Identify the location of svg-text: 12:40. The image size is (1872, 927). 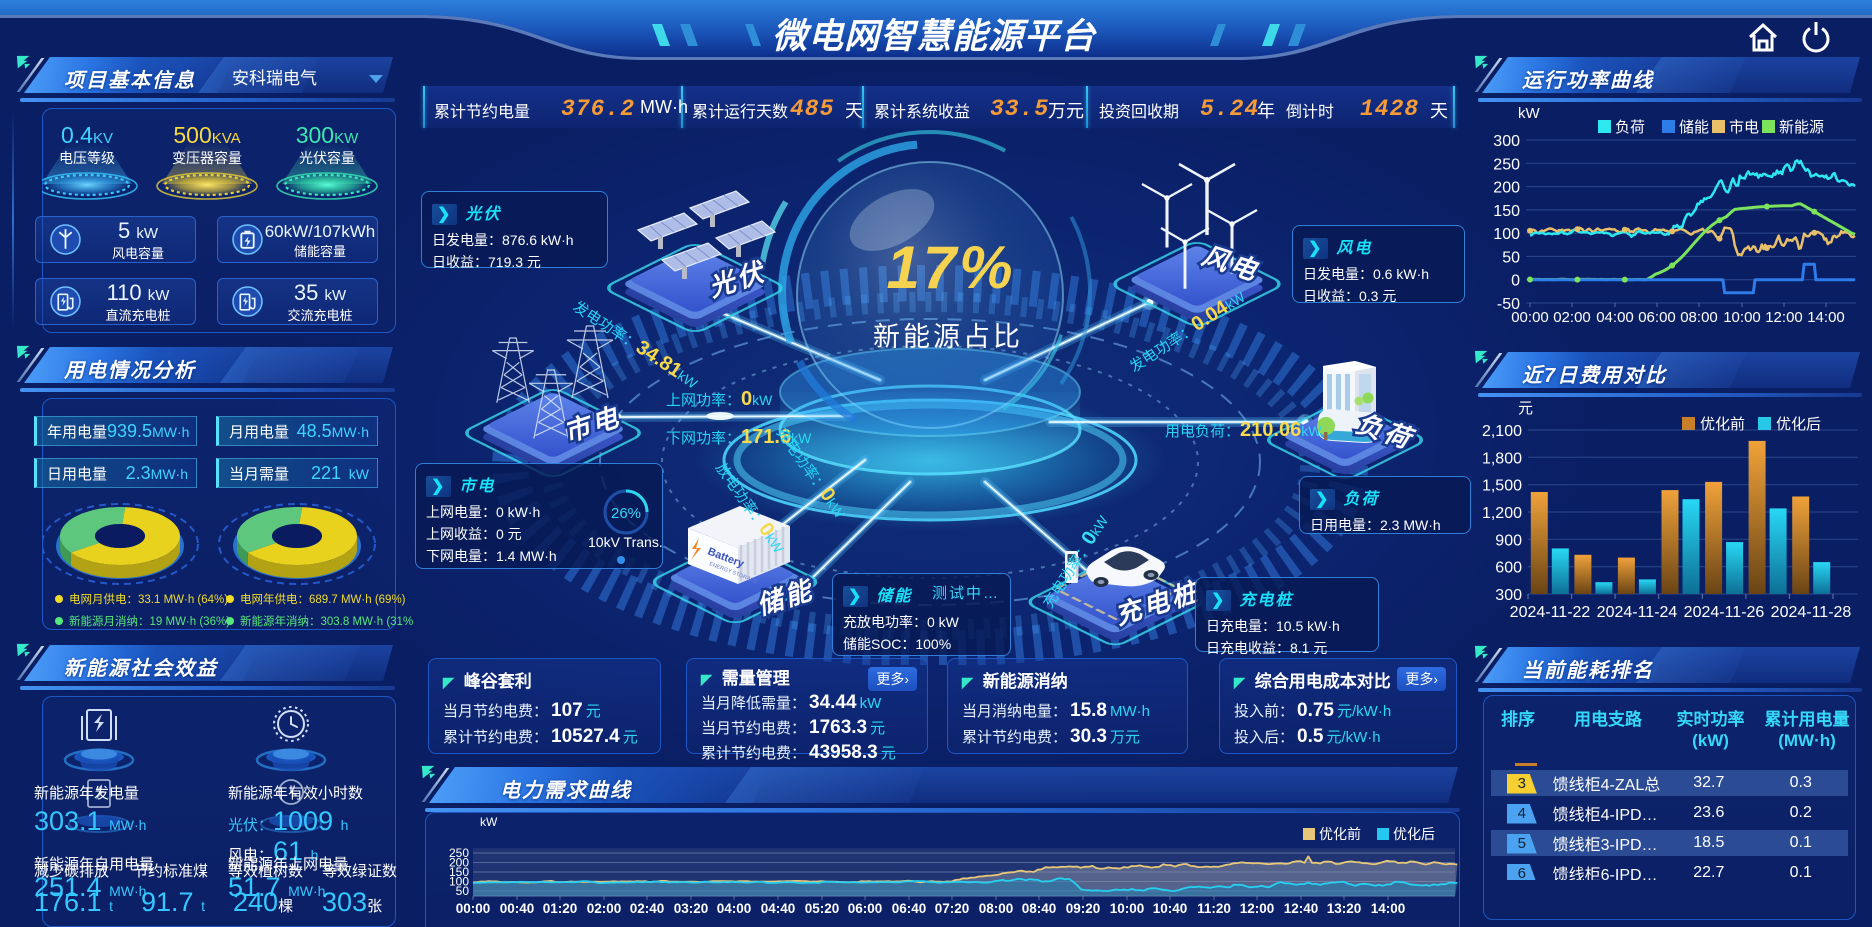
(1301, 908).